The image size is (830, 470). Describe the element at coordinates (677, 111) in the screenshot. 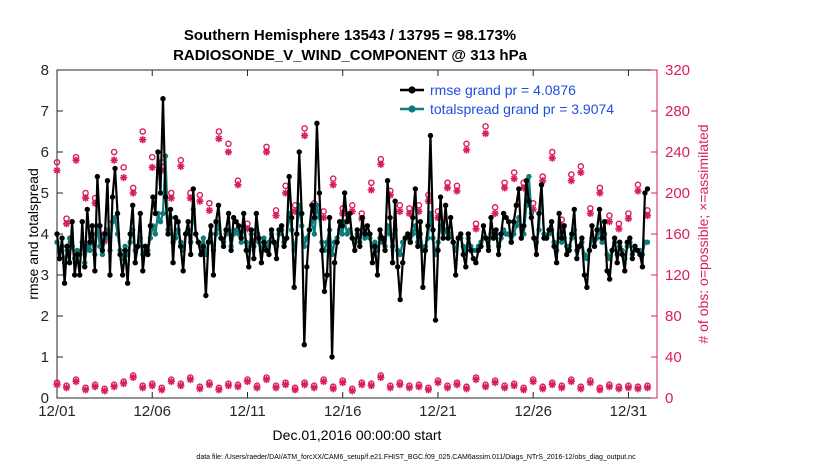

I see `y-right-tick-label: 280` at that location.